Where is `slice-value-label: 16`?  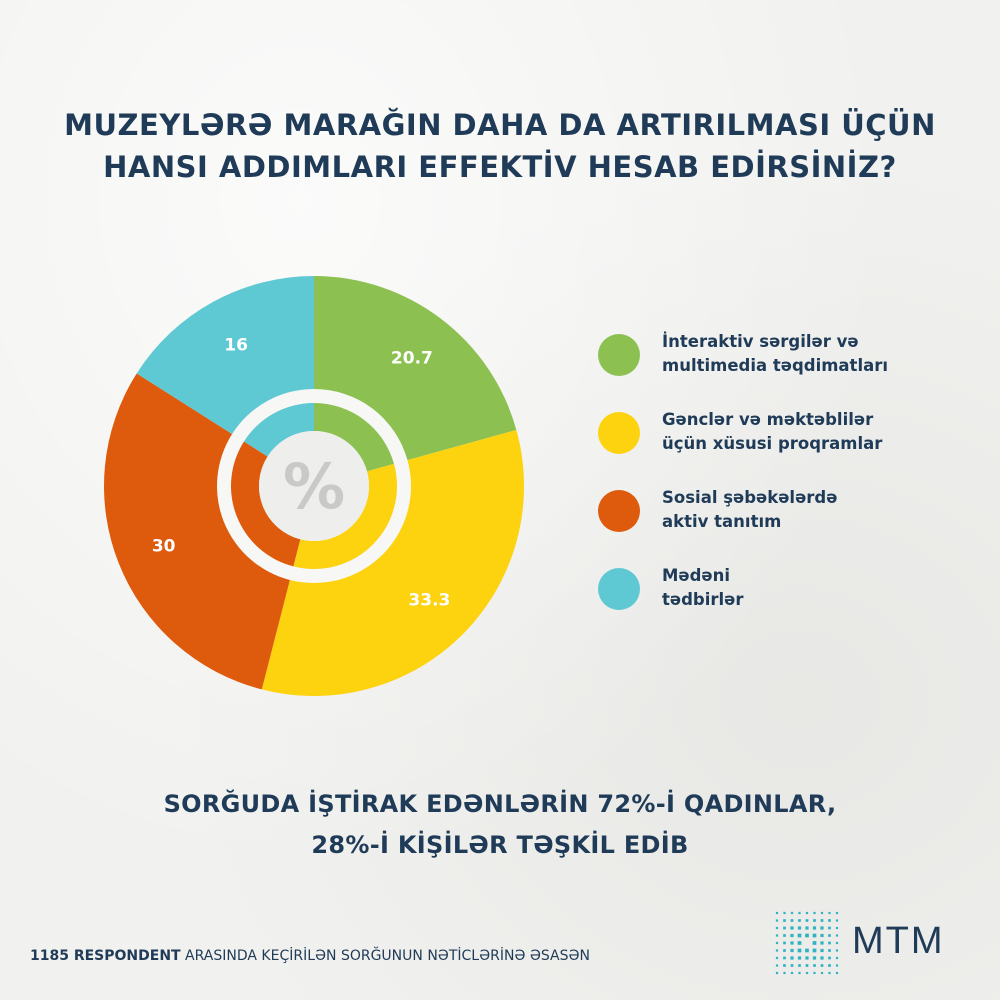 slice-value-label: 16 is located at coordinates (236, 345).